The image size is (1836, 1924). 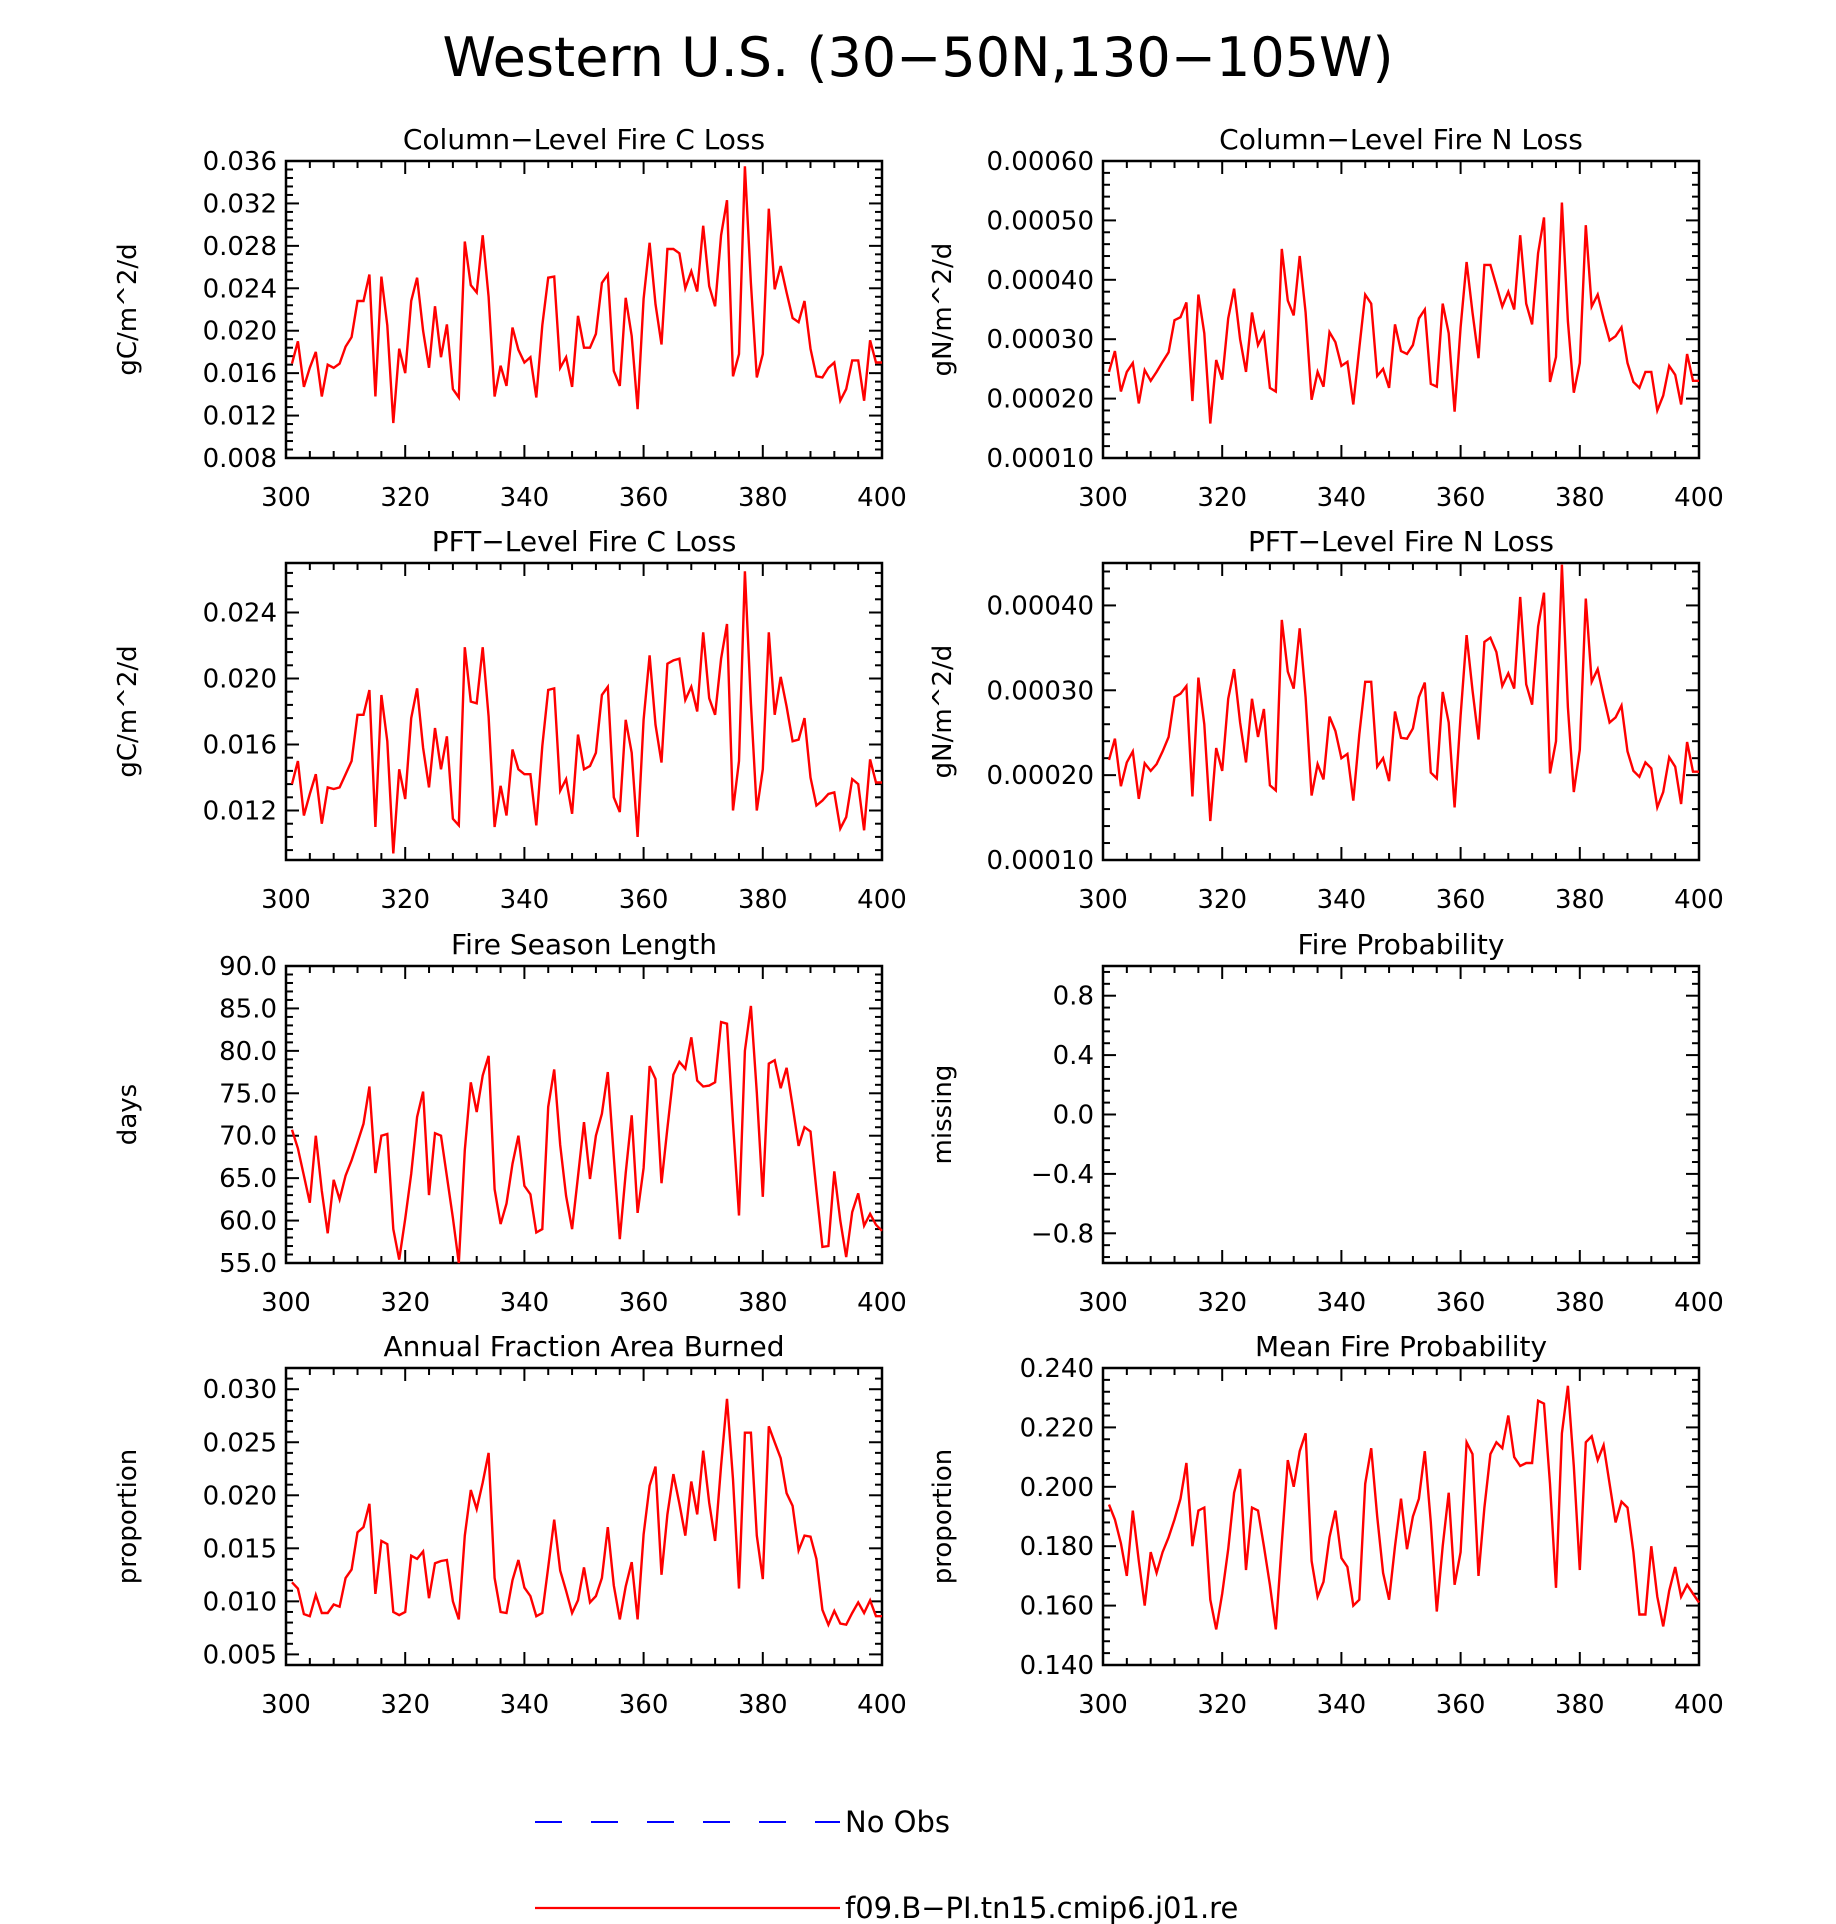 What do you see at coordinates (897, 1822) in the screenshot?
I see `legend-label-no-obs: No Obs` at bounding box center [897, 1822].